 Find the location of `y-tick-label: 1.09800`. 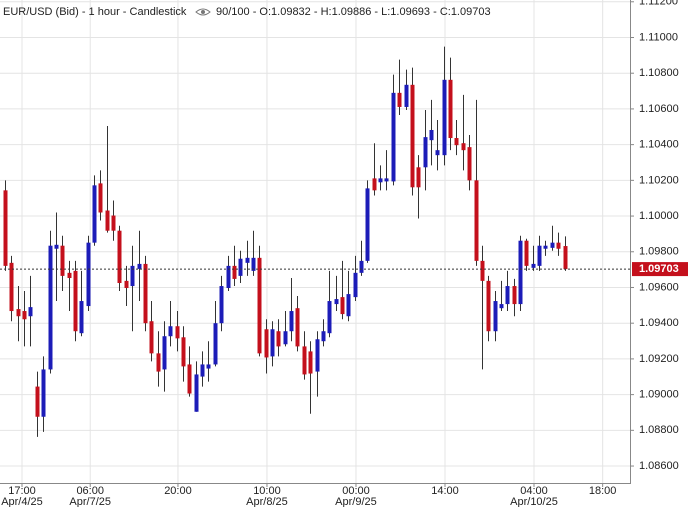

y-tick-label: 1.09800 is located at coordinates (659, 252).